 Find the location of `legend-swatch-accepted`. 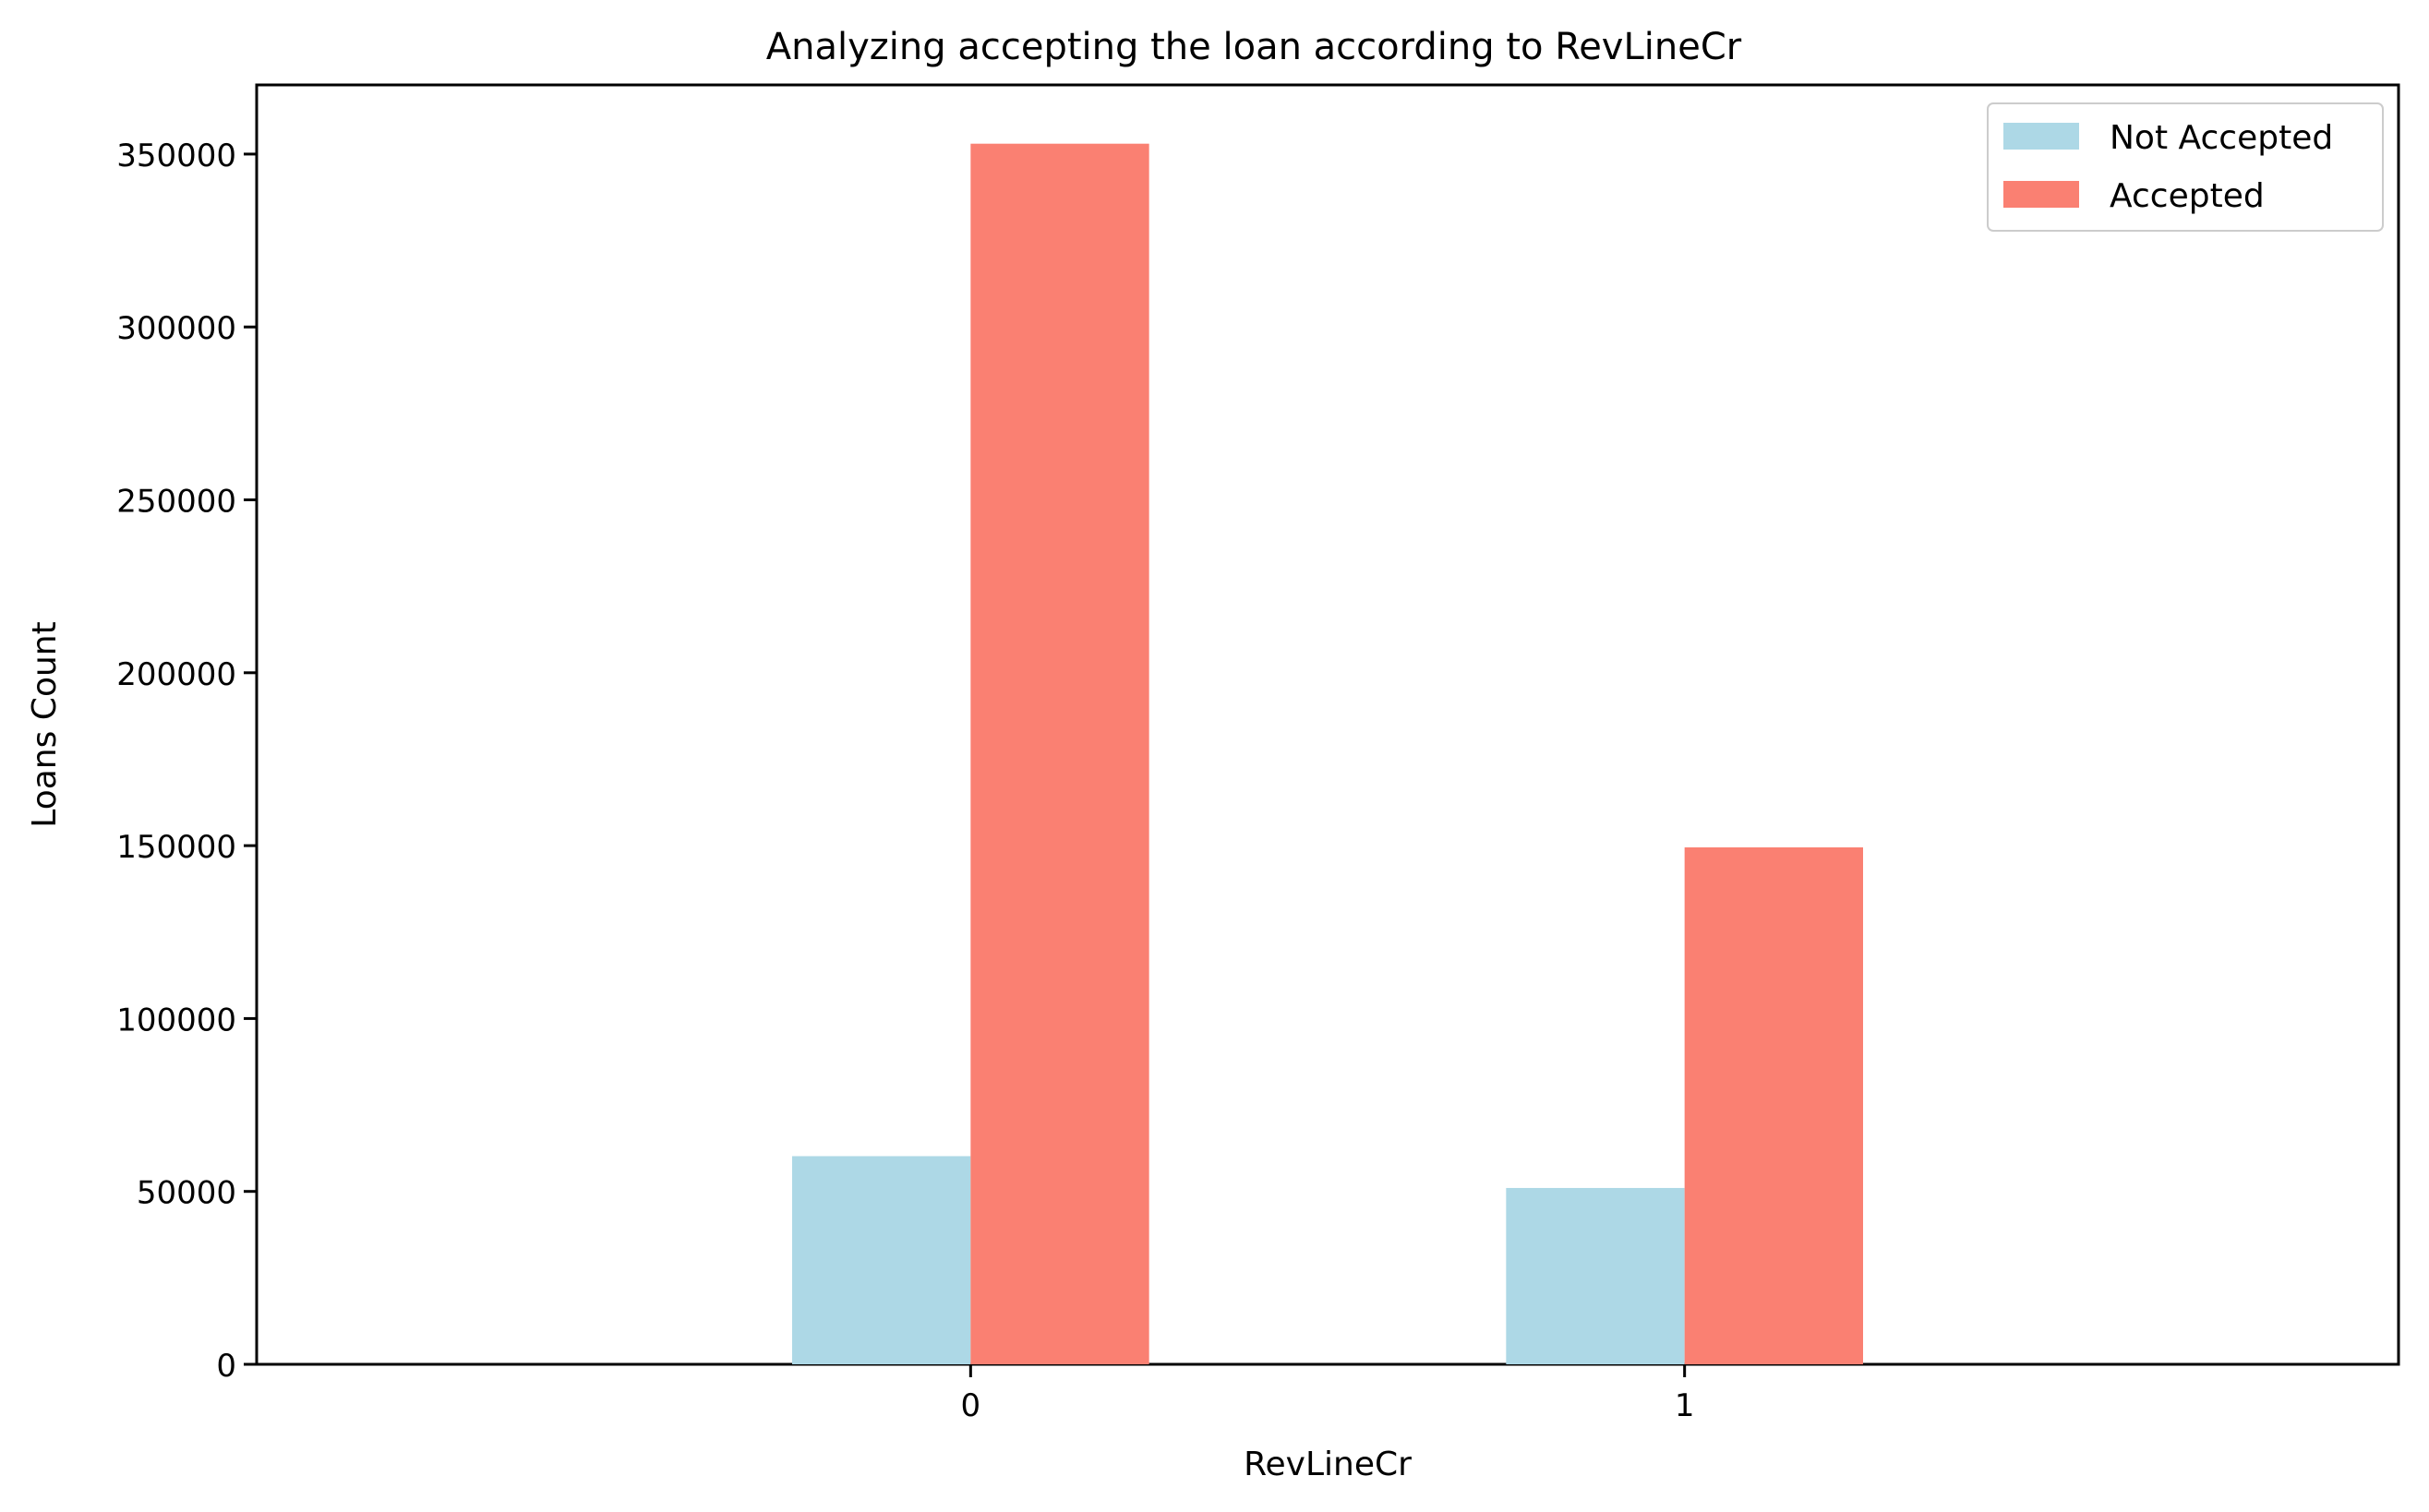

legend-swatch-accepted is located at coordinates (2041, 194).